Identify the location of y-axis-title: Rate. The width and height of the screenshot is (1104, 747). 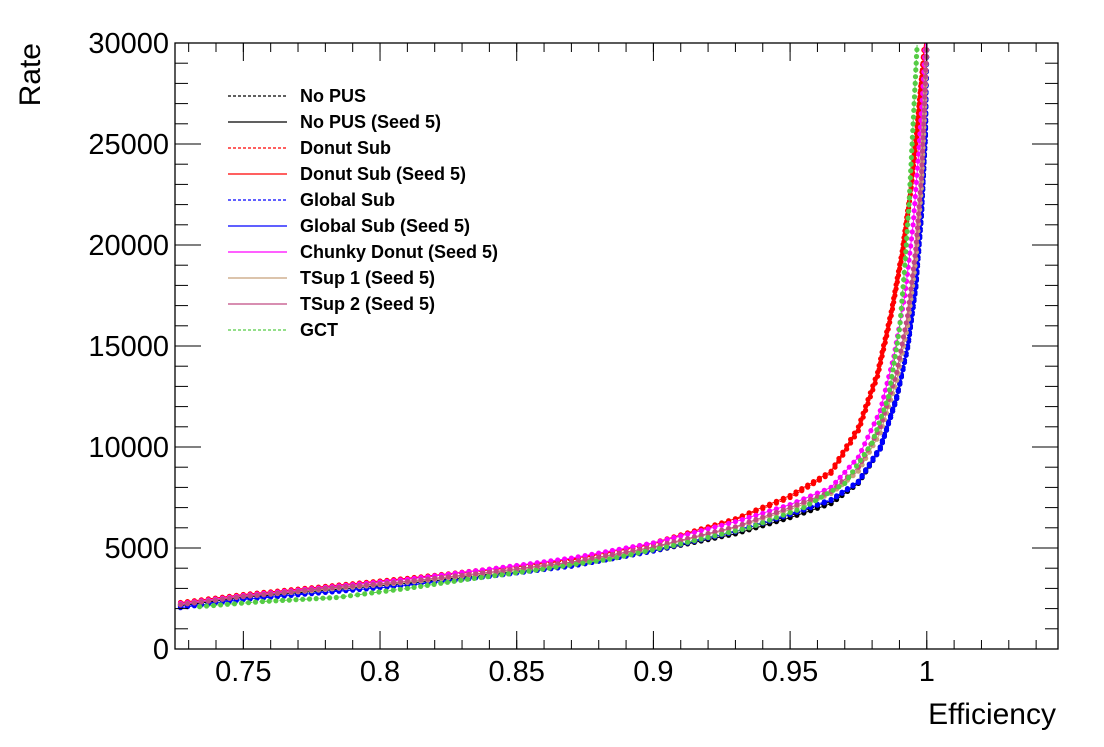
(30, 74).